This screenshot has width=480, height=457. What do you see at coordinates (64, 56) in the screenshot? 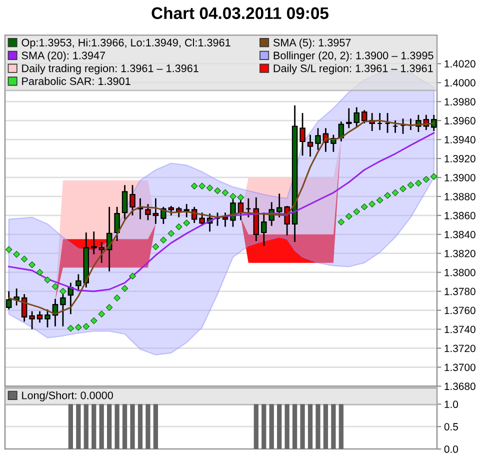
I see `legend-label: SMA (20): 1.3947` at bounding box center [64, 56].